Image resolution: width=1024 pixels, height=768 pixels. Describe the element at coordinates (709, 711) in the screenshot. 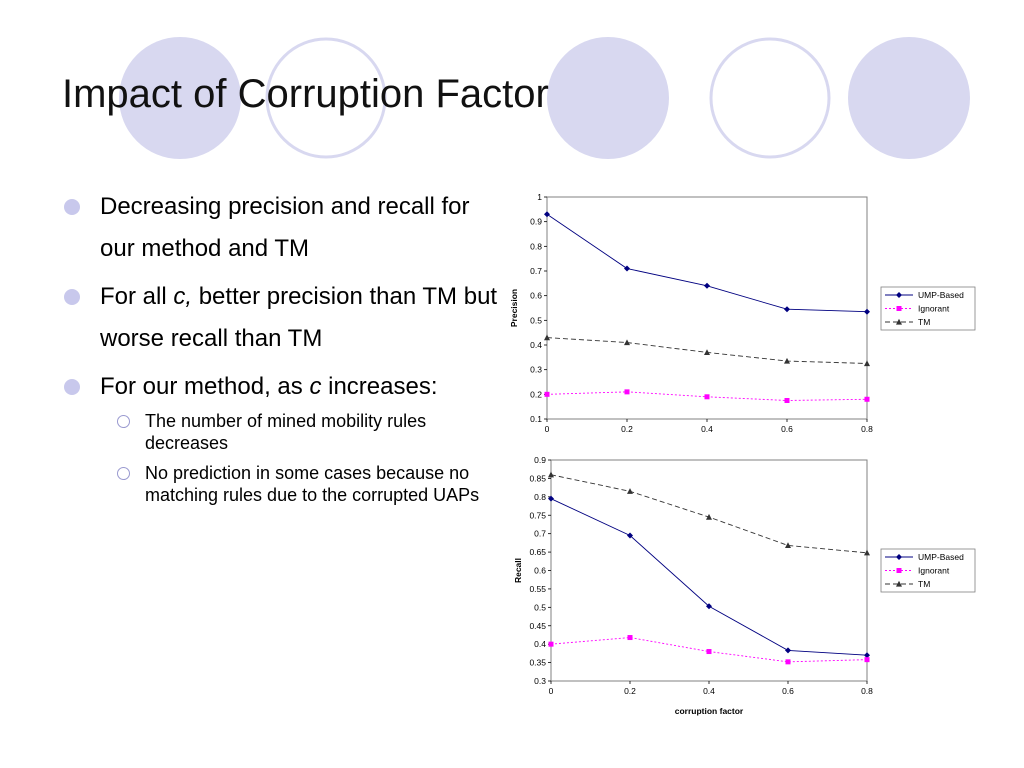

I see `x-axis-label: corruption factor` at that location.